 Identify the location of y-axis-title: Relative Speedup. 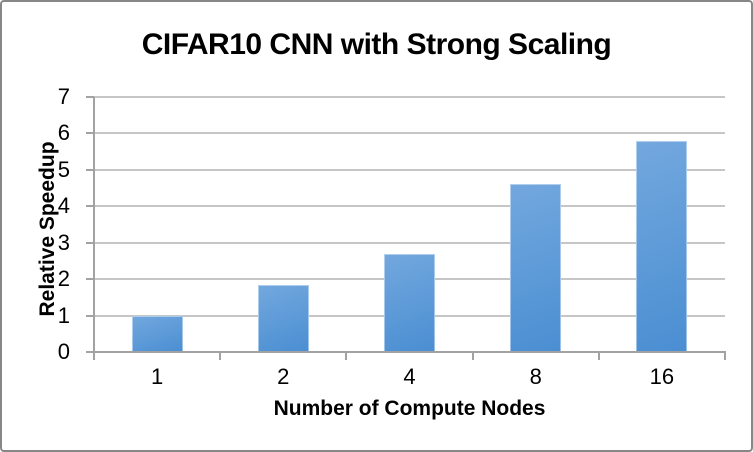
(47, 229).